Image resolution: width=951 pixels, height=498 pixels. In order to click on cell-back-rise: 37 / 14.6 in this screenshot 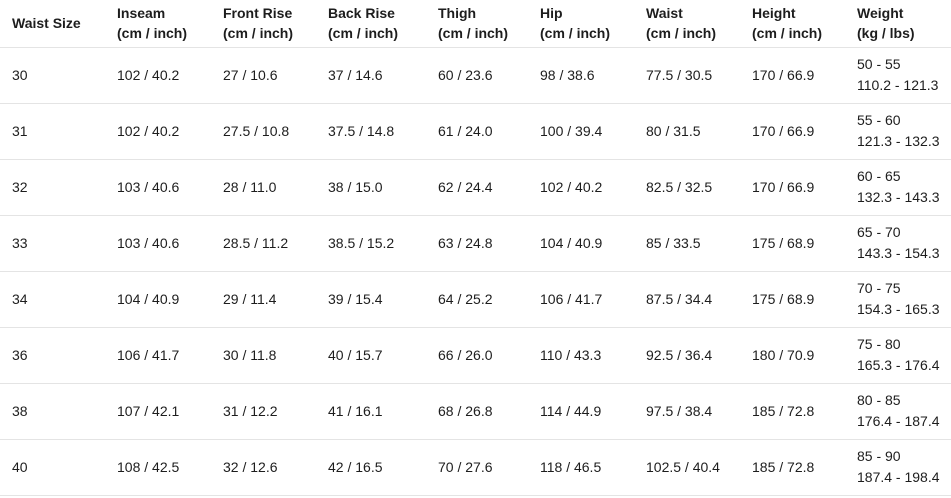, I will do `click(371, 75)`.